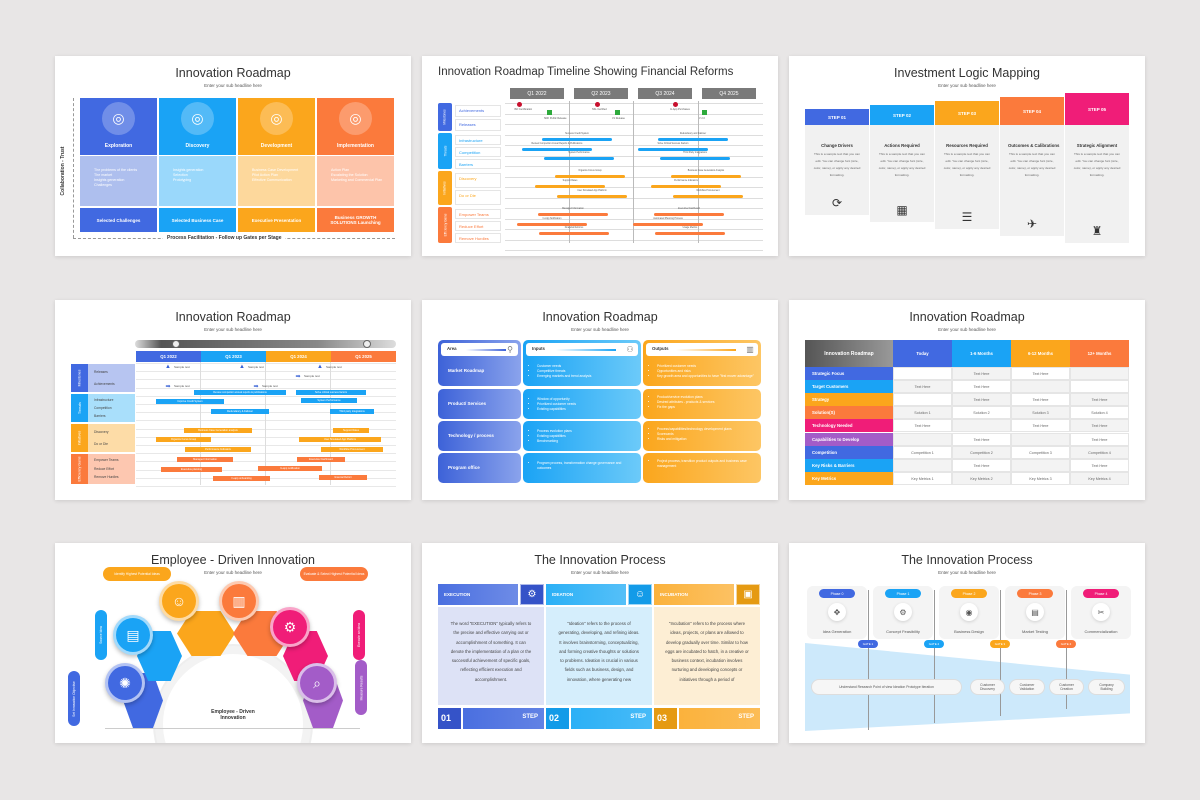 Image resolution: width=1200 pixels, height=800 pixels. What do you see at coordinates (478, 140) in the screenshot?
I see `row-label: Infrastructure` at bounding box center [478, 140].